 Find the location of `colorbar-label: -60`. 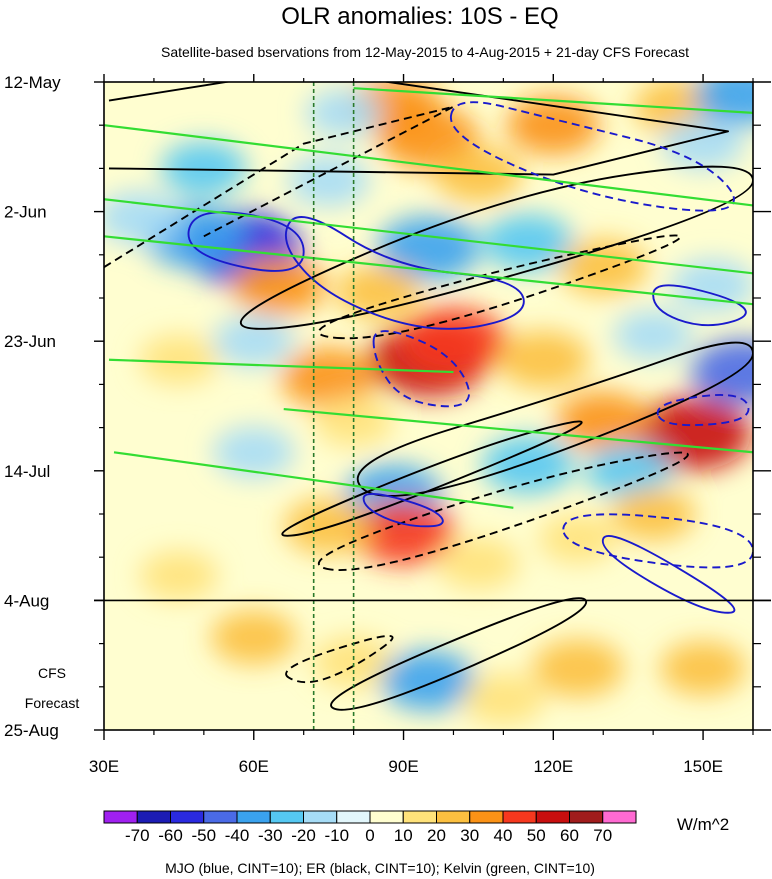

colorbar-label: -60 is located at coordinates (170, 835).